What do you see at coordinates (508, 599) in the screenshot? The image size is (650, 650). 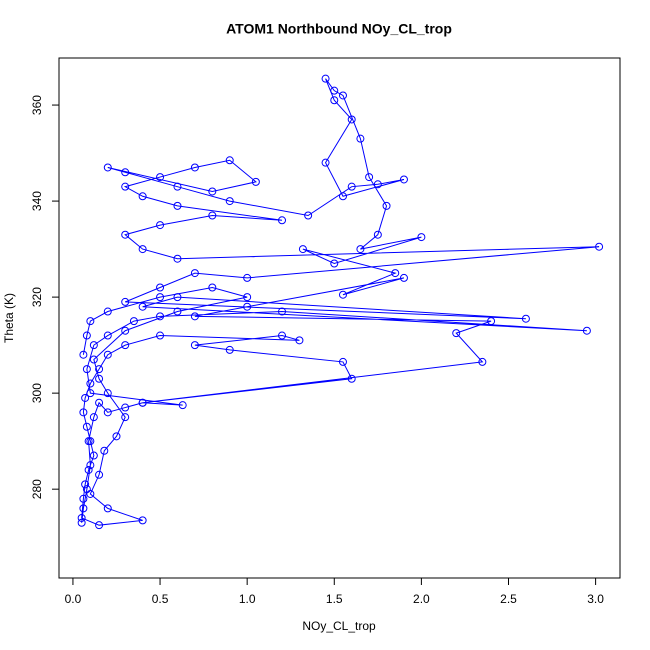 I see `x-tick-label: 2.5` at bounding box center [508, 599].